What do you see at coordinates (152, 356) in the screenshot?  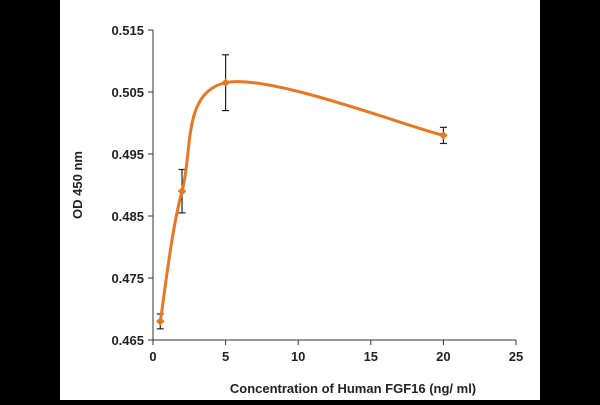 I see `x-tick-label: 0` at bounding box center [152, 356].